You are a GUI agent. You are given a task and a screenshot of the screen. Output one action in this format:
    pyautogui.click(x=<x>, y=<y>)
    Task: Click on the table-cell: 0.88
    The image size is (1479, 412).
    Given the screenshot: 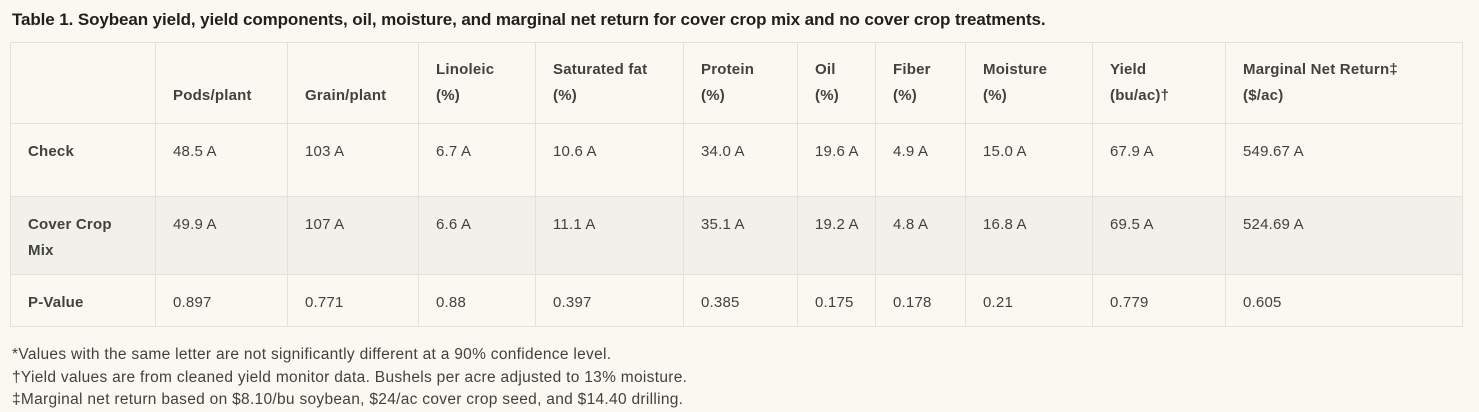 What is the action you would take?
    pyautogui.click(x=477, y=300)
    